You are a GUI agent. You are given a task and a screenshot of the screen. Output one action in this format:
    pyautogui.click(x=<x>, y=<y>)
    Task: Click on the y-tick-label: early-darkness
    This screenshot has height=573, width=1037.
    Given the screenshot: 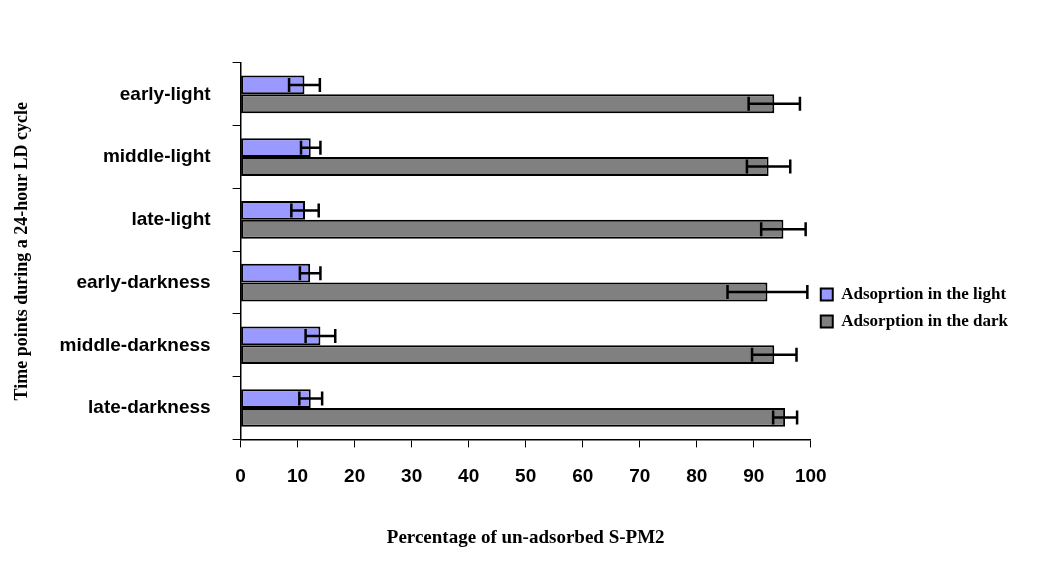 What is the action you would take?
    pyautogui.click(x=143, y=281)
    